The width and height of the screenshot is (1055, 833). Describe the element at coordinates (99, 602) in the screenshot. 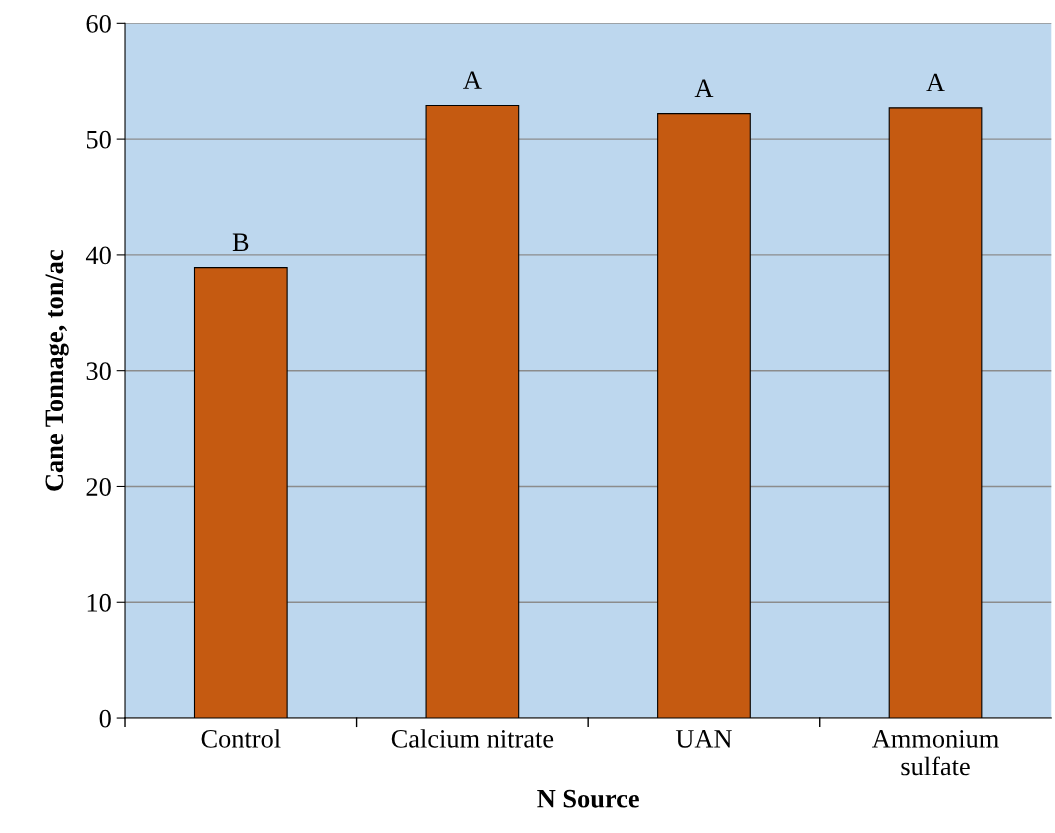

I see `y-tick-label: 10` at that location.